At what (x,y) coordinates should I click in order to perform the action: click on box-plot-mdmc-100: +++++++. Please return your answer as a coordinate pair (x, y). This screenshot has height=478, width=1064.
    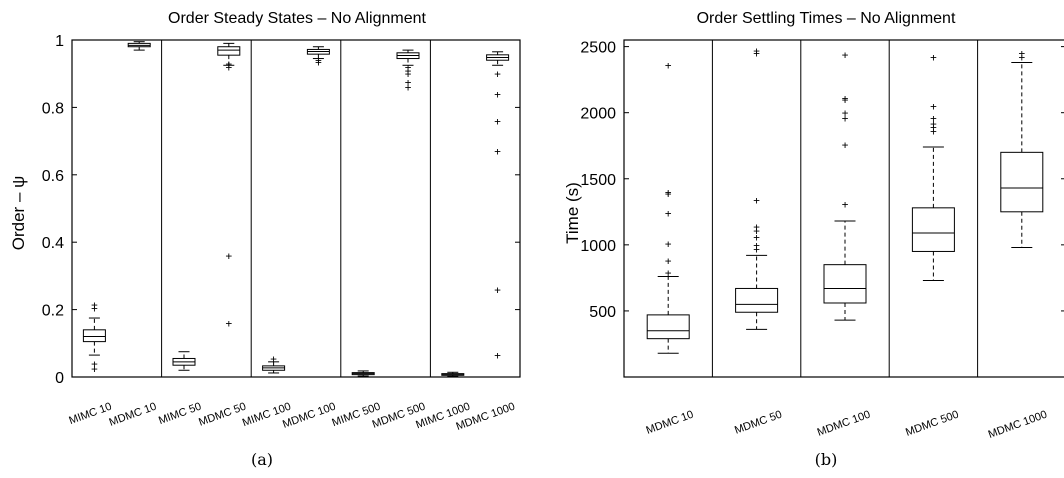
    Looking at the image, I should click on (845, 185).